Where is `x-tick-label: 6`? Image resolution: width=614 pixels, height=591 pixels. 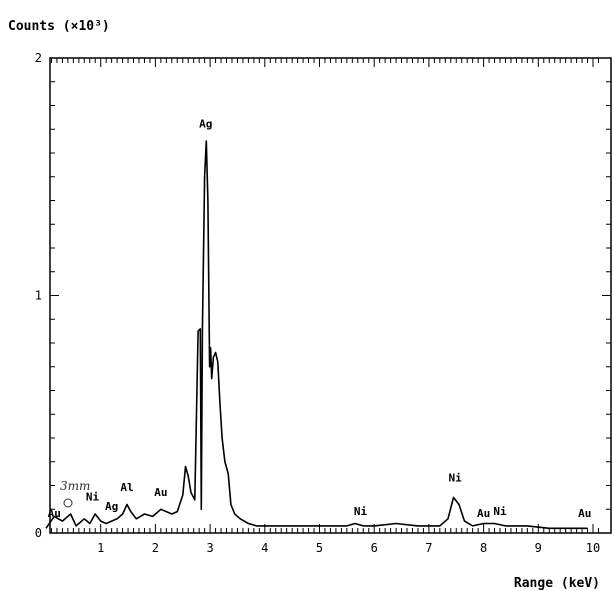
x-tick-label: 6 is located at coordinates (374, 548).